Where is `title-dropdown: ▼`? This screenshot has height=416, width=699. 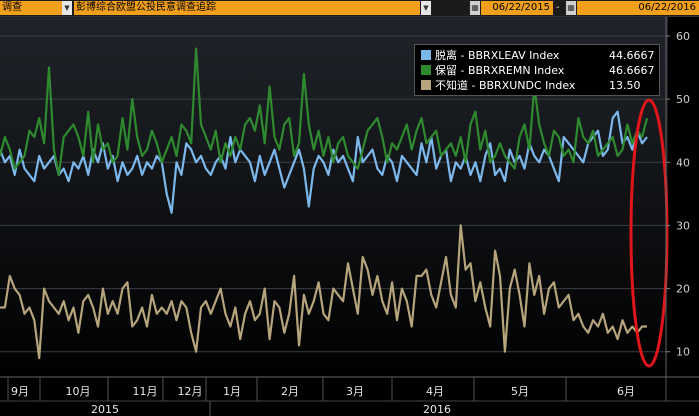
title-dropdown: ▼ is located at coordinates (426, 8).